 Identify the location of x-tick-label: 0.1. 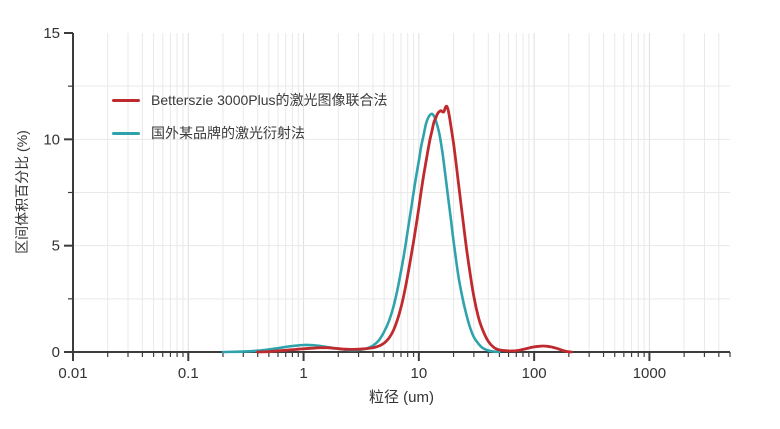
(188, 373).